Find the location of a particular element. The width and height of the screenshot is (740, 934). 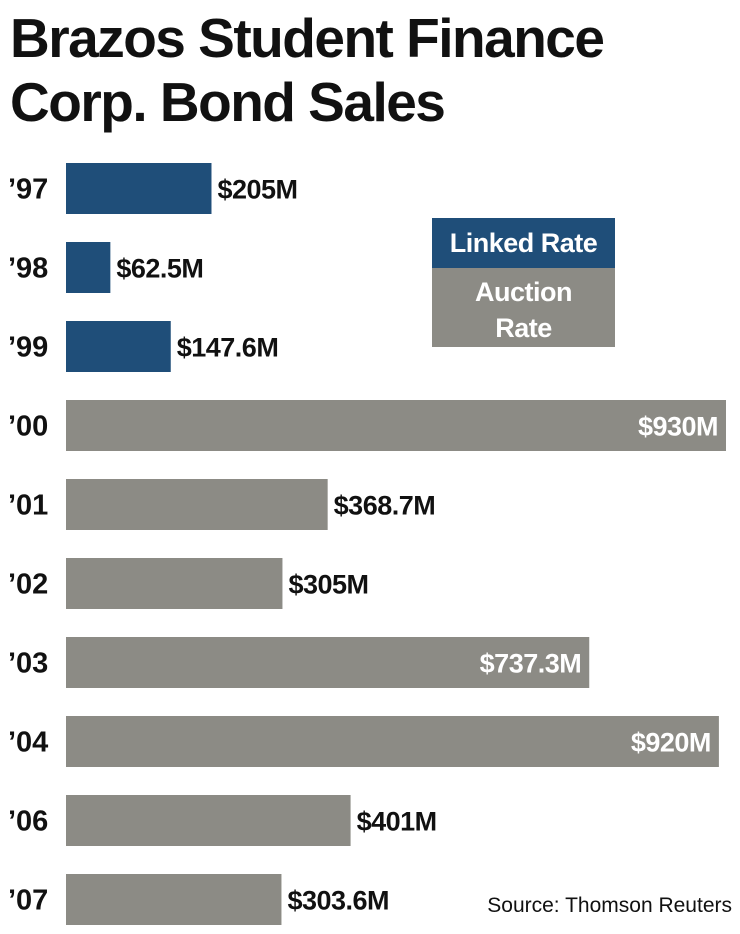

legend-auction-rate-line-1: Auction is located at coordinates (524, 292).